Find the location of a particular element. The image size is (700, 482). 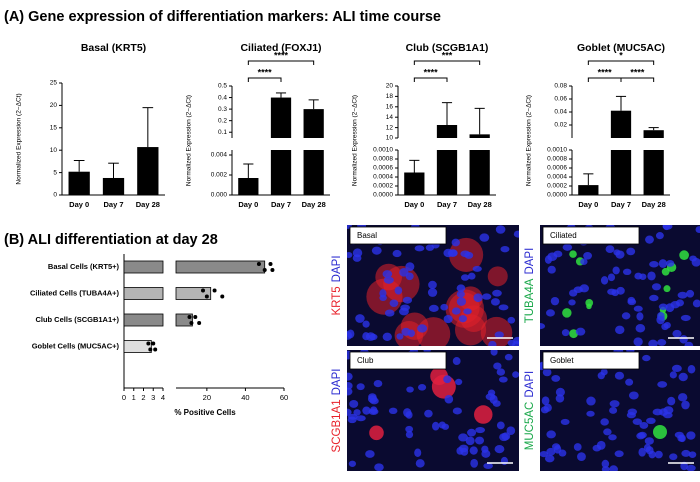

y-tick-label: 20 is located at coordinates (390, 86).